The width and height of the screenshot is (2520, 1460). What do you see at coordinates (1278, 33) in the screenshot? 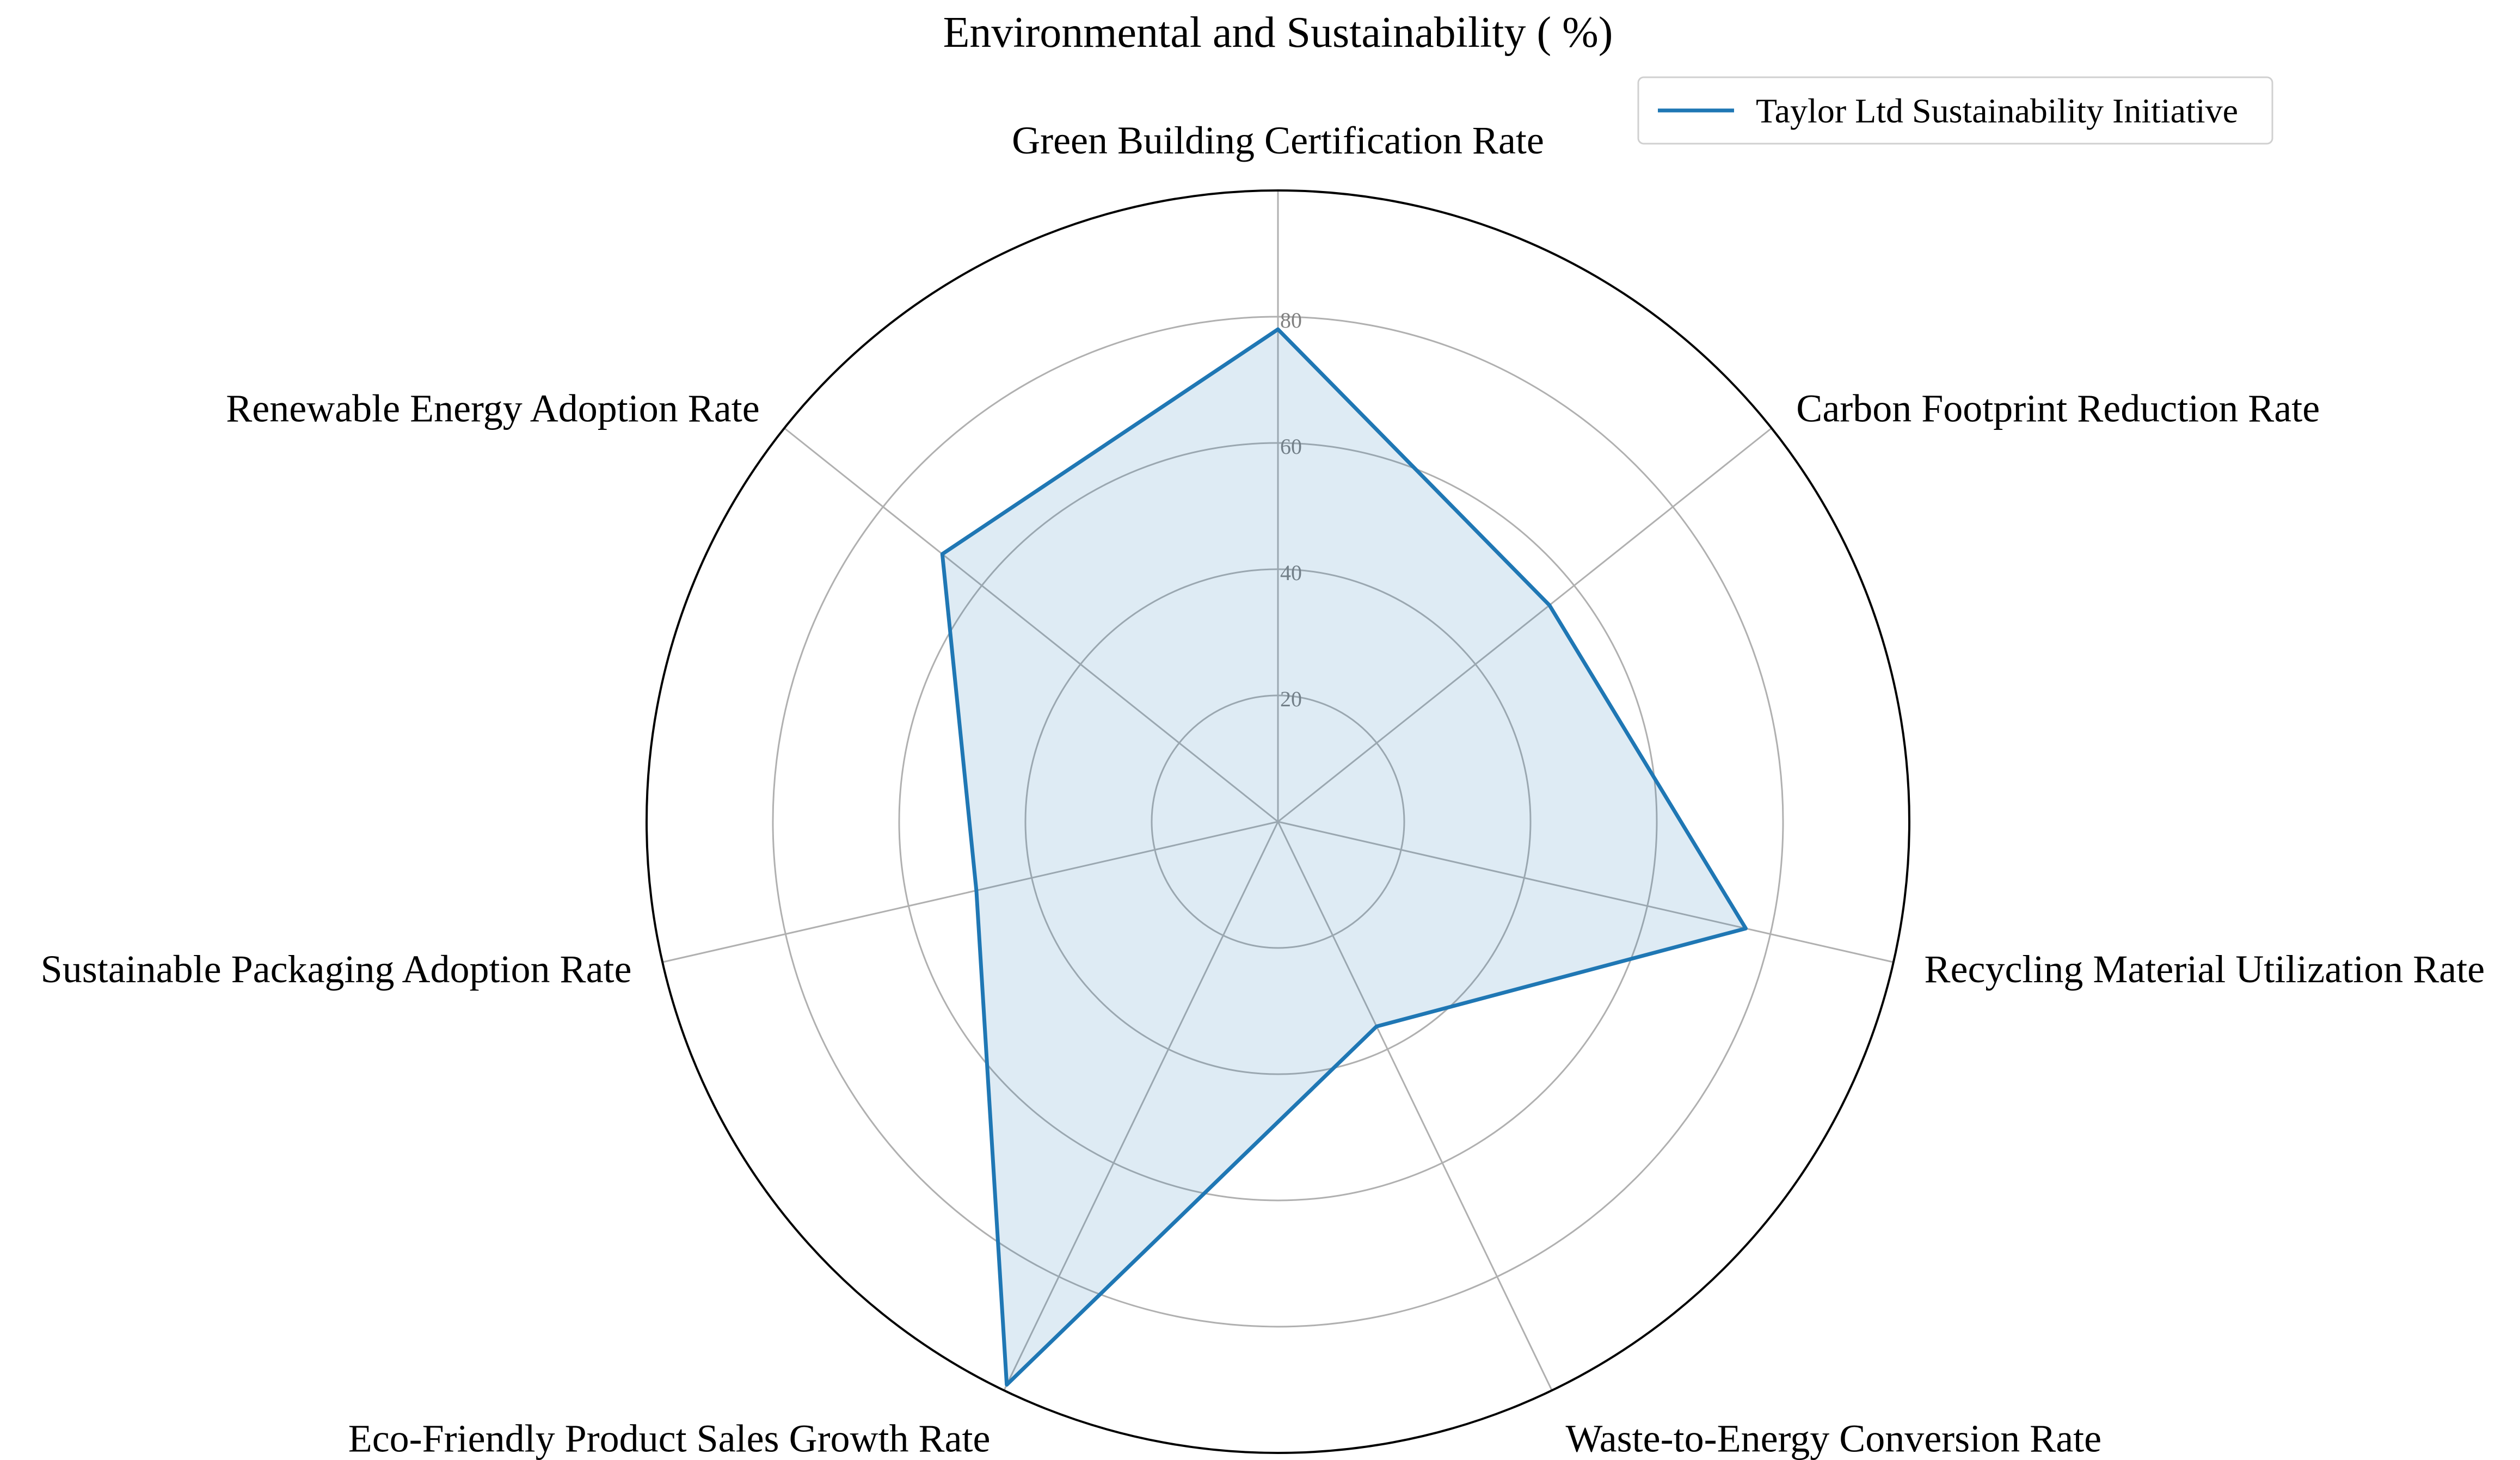
I see `chart-title: Environmental and Sustainability ( %)` at bounding box center [1278, 33].